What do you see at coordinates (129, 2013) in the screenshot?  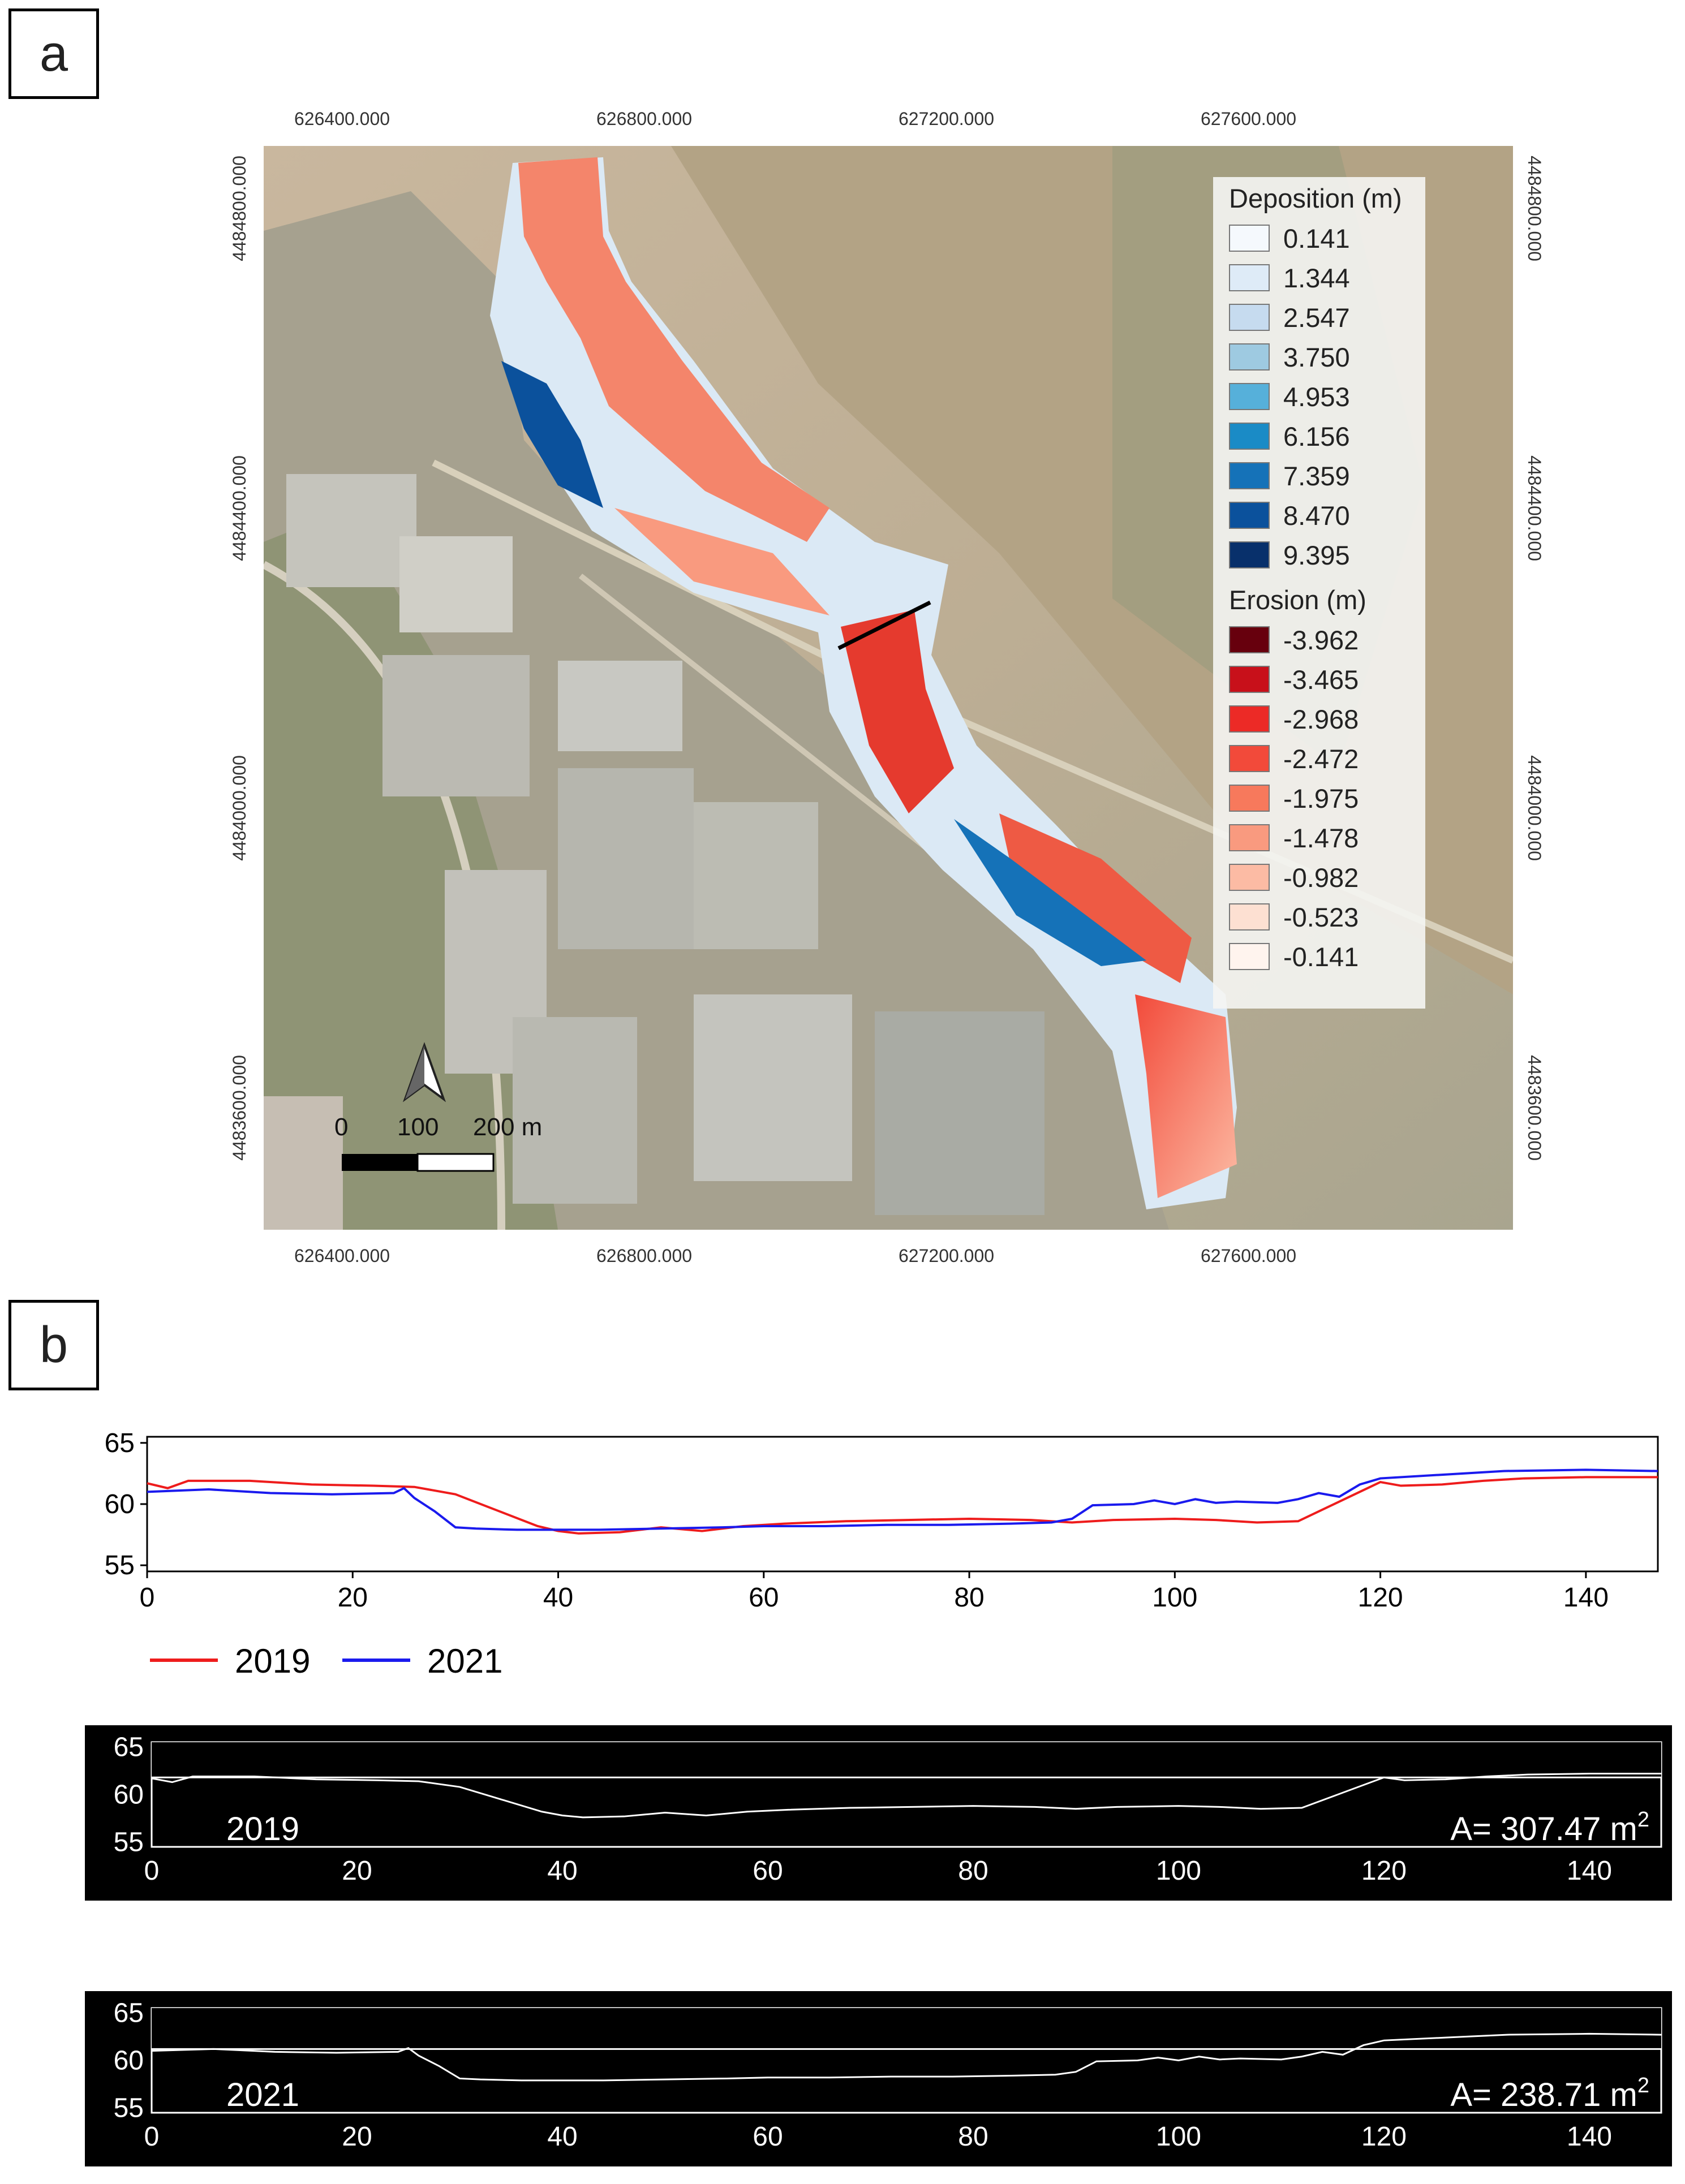 I see `area-y-tick-label: 65` at bounding box center [129, 2013].